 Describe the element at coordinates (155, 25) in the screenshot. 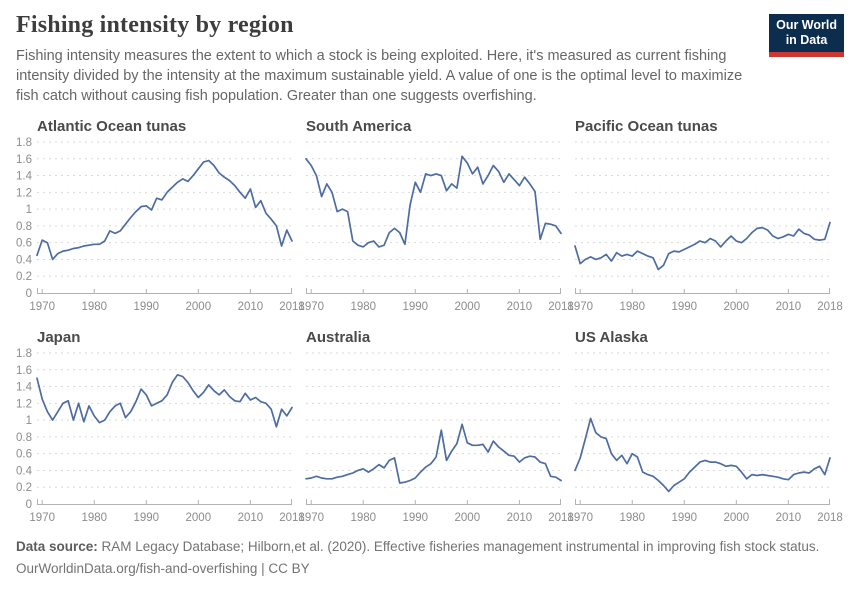

I see `page-title: Fishing intensity by region` at that location.